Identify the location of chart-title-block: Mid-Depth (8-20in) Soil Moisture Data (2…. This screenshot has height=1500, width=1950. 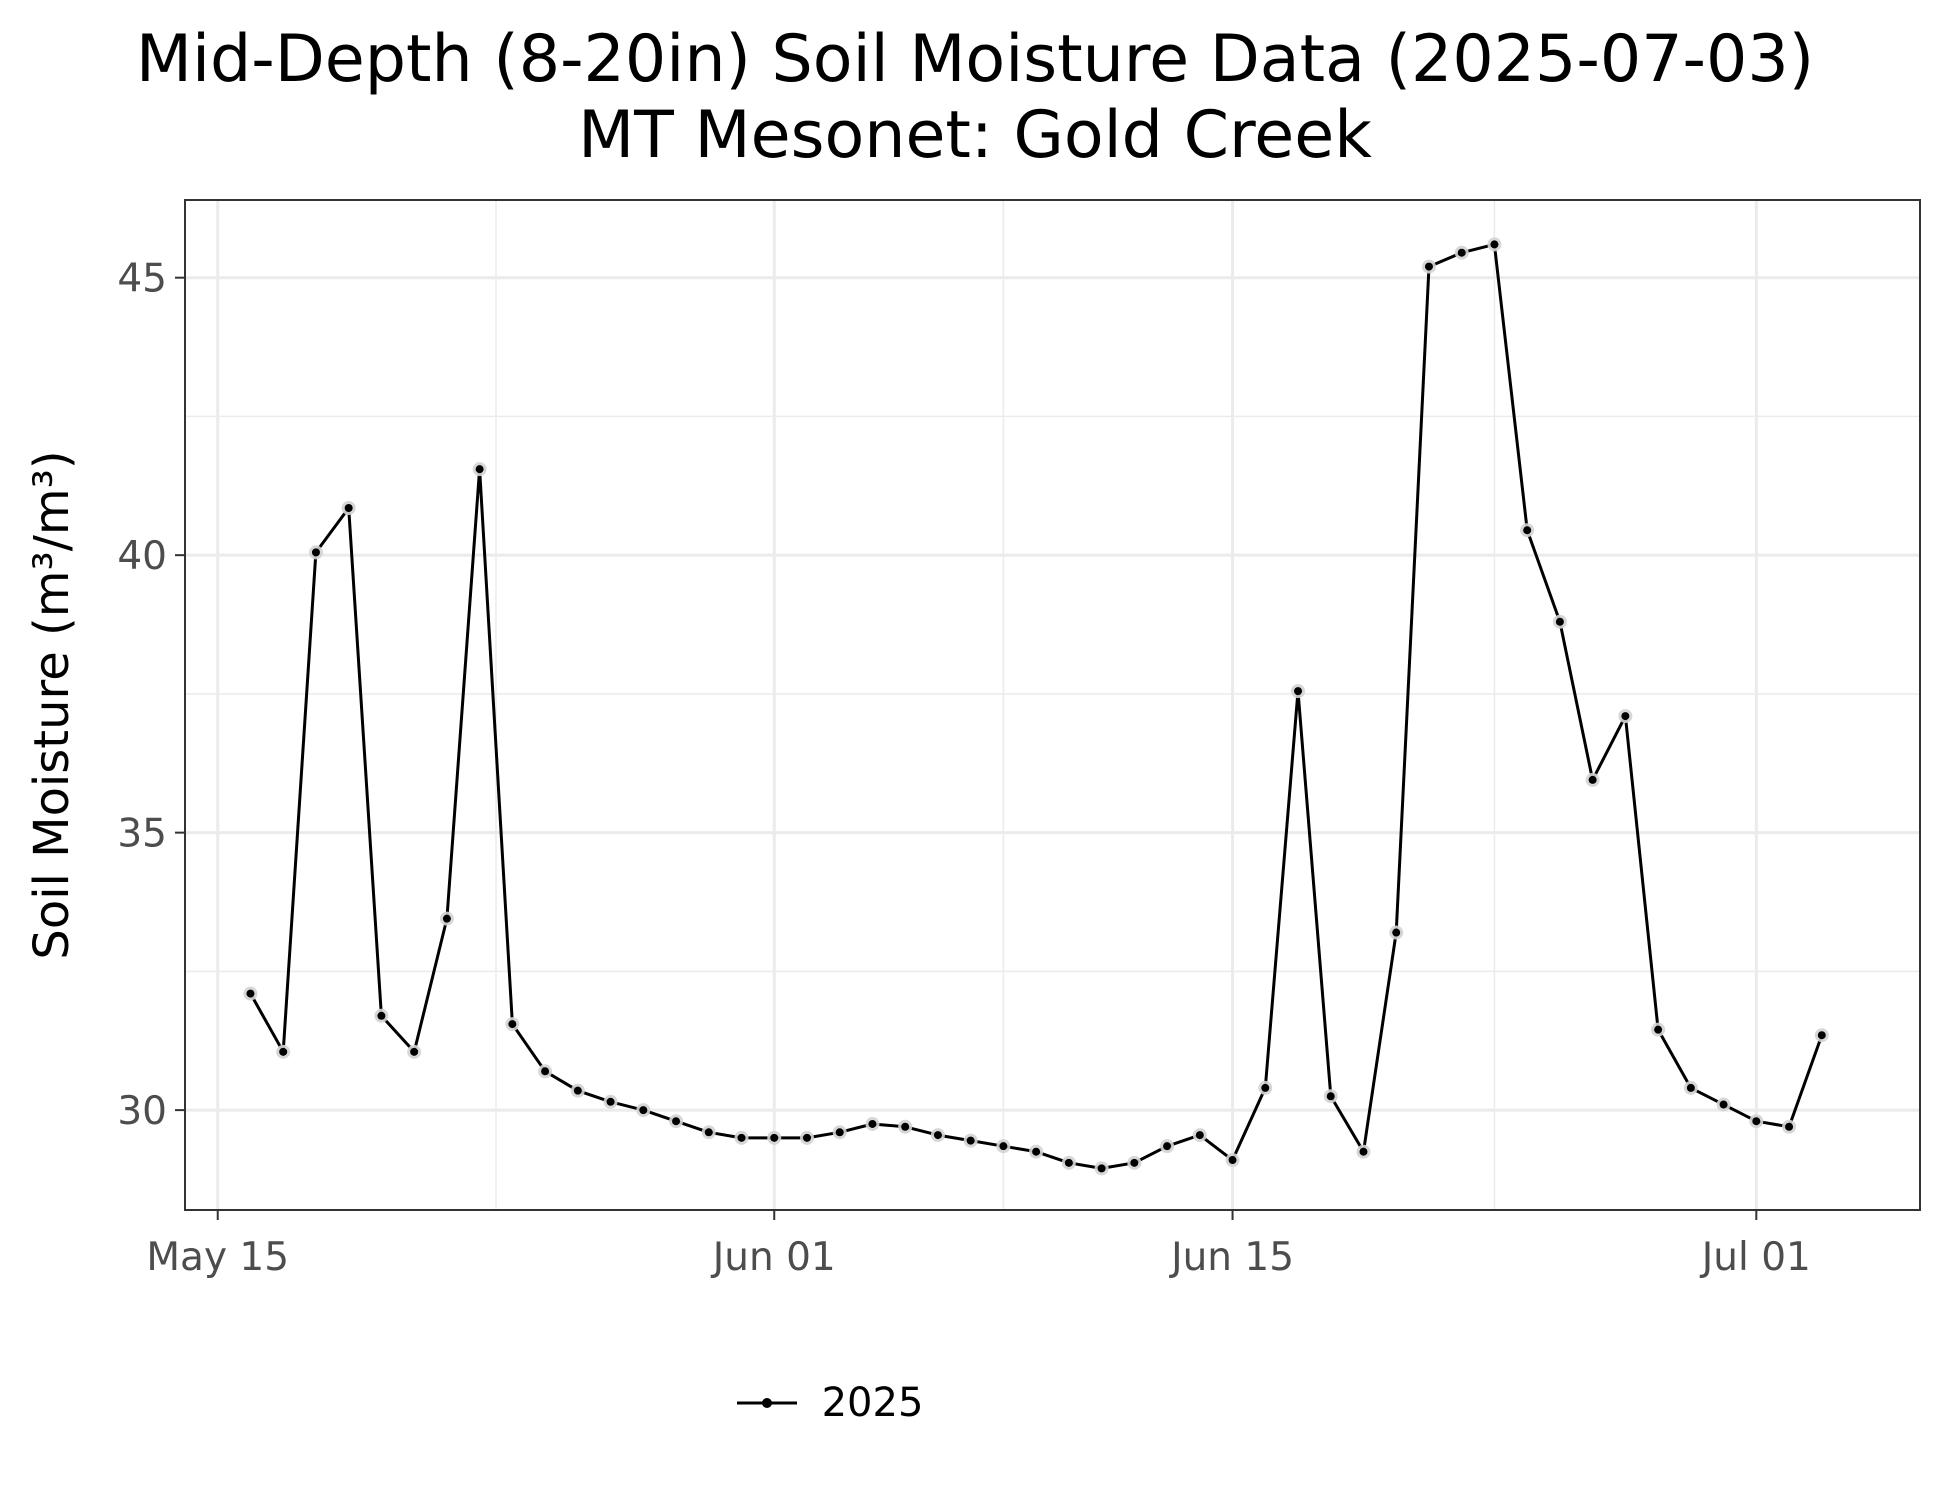
(975, 98).